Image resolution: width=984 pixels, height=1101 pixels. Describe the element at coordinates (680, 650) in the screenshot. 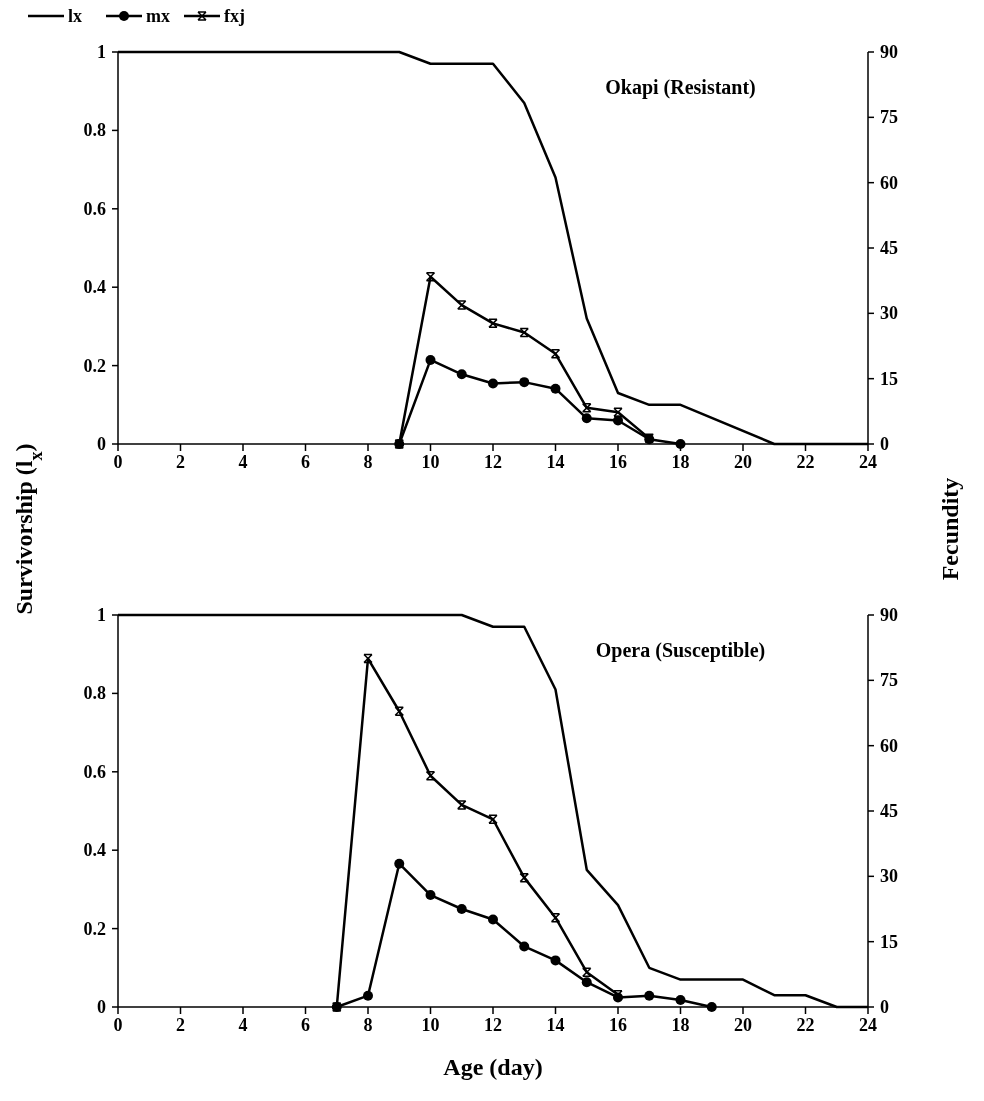

I see `text: Opera (Susceptible)` at that location.